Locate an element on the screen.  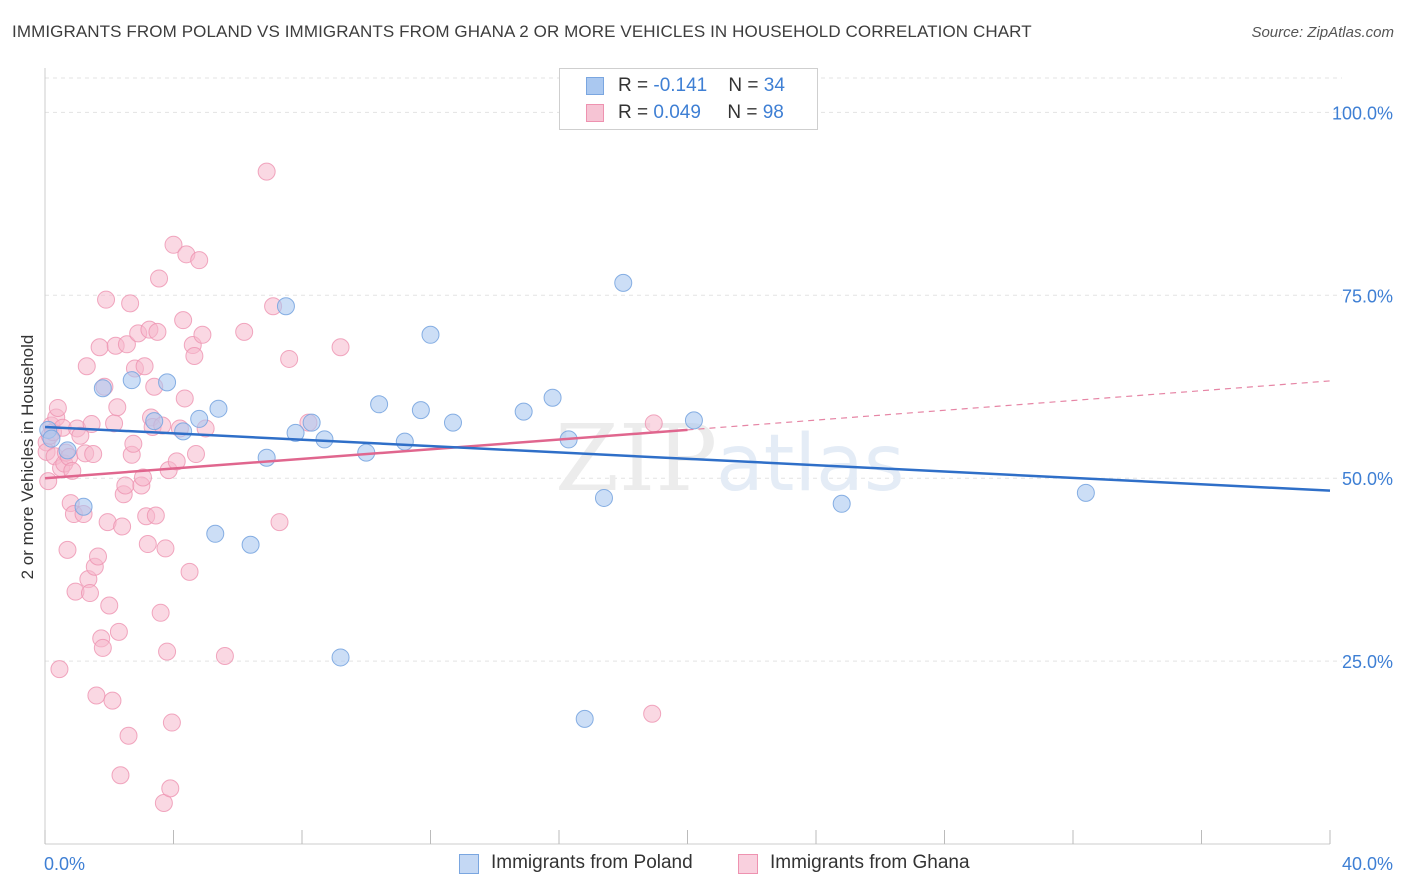
y-tick-label: 100.0% is located at coordinates (1362, 113).